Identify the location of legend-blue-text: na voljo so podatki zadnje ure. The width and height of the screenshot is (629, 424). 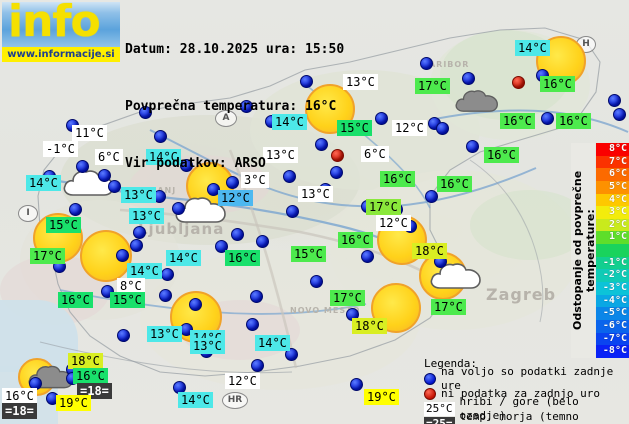
(527, 378).